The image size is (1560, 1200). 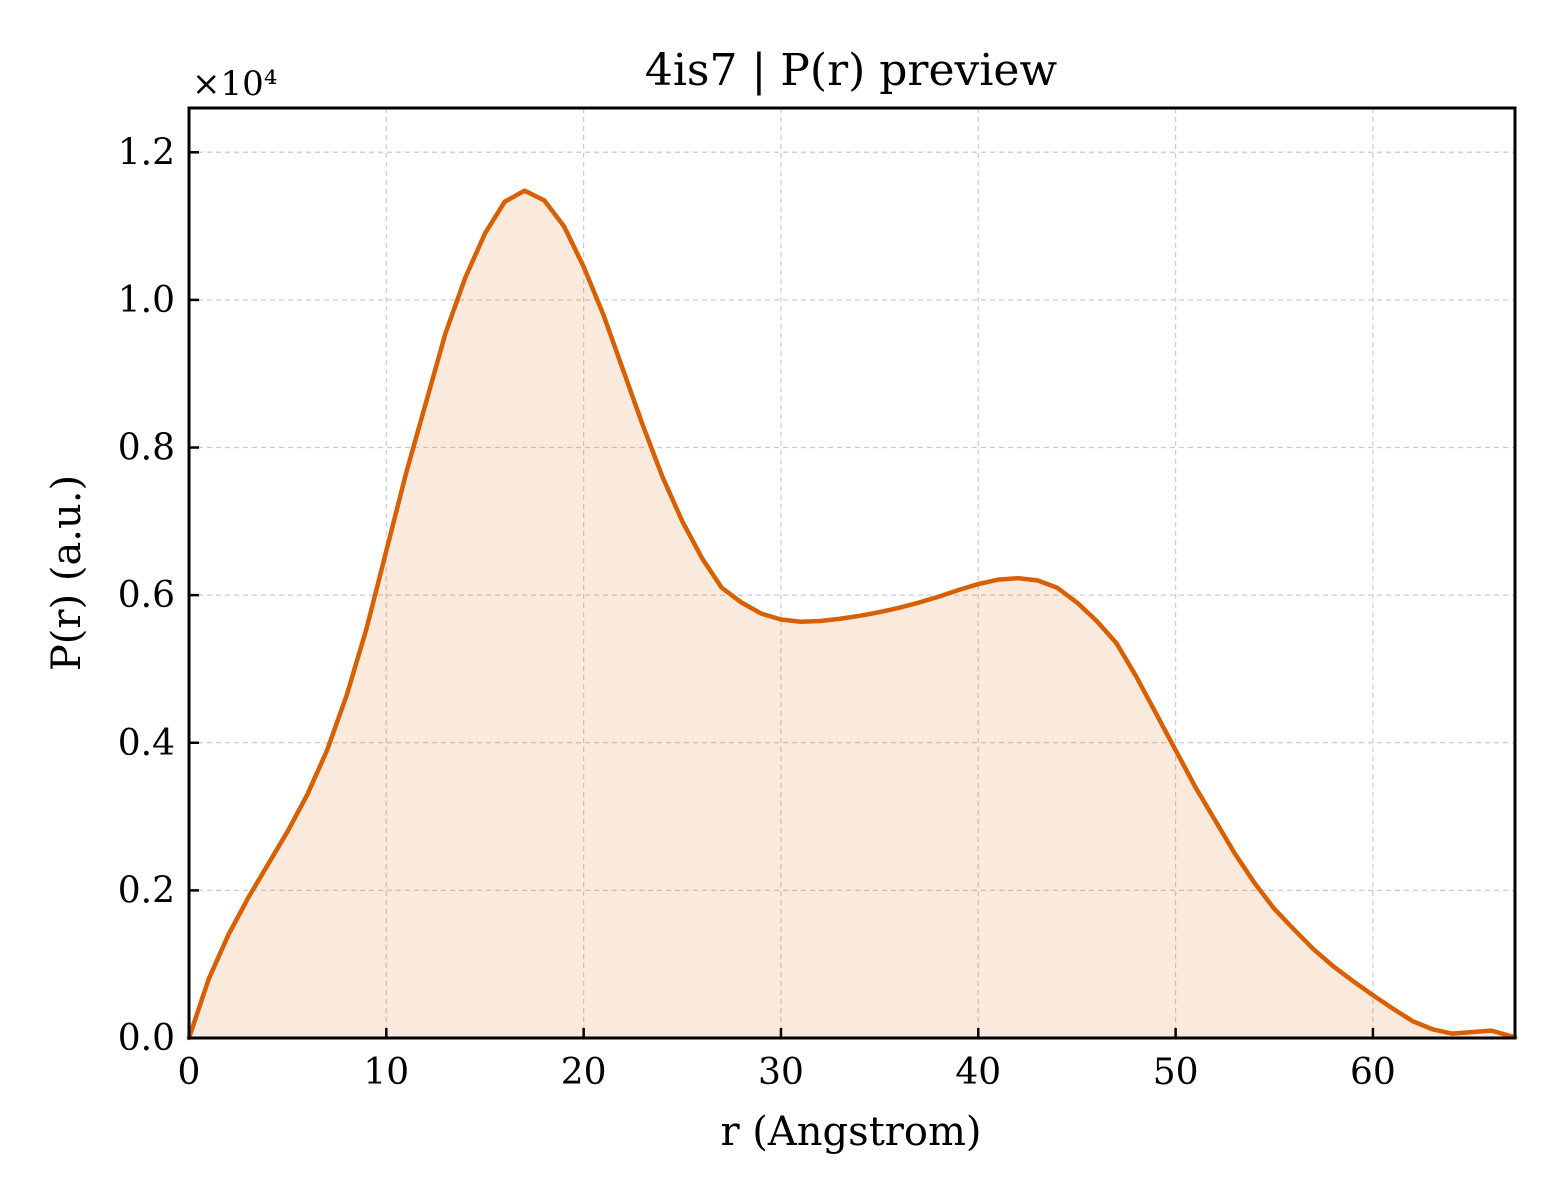 I want to click on x-tick-label: 0, so click(x=189, y=1072).